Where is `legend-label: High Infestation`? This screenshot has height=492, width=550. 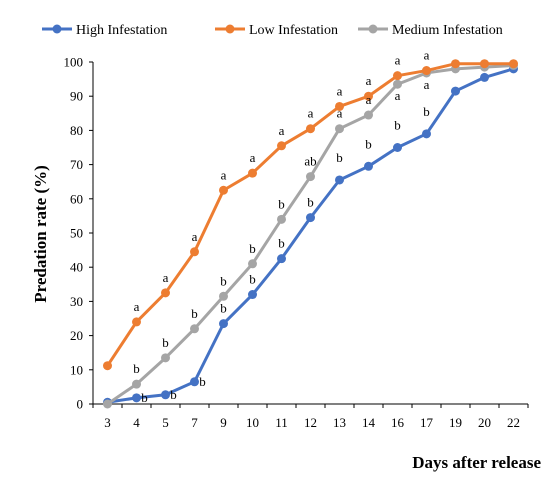
legend-label: High Infestation is located at coordinates (121, 30).